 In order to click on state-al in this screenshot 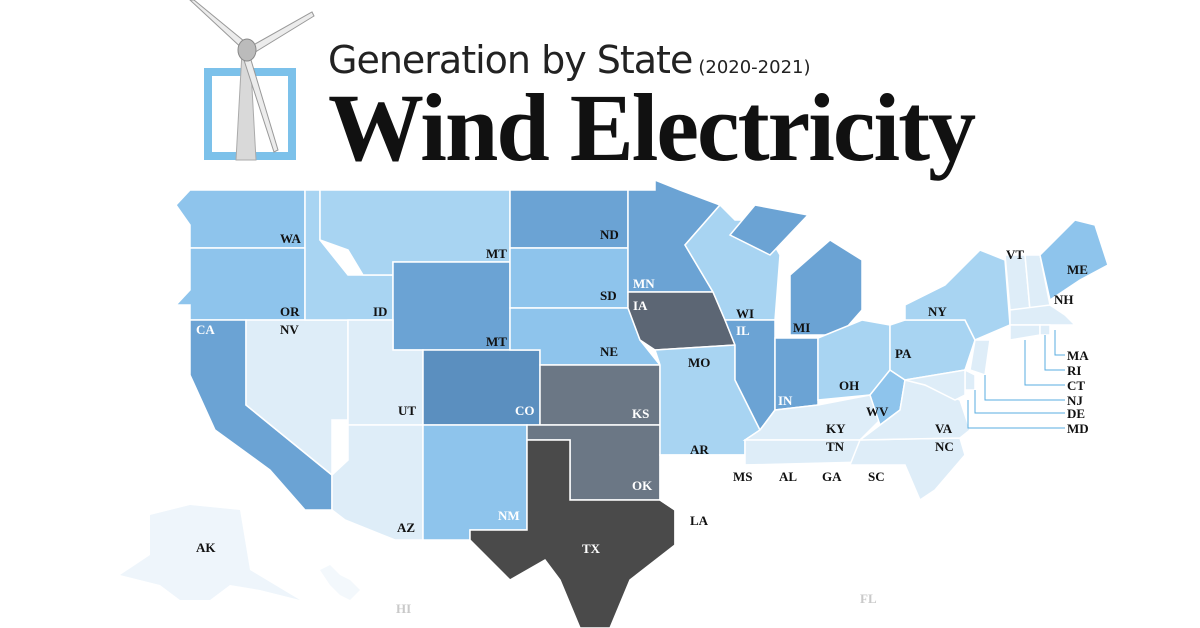, I will do `click(797, 510)`.